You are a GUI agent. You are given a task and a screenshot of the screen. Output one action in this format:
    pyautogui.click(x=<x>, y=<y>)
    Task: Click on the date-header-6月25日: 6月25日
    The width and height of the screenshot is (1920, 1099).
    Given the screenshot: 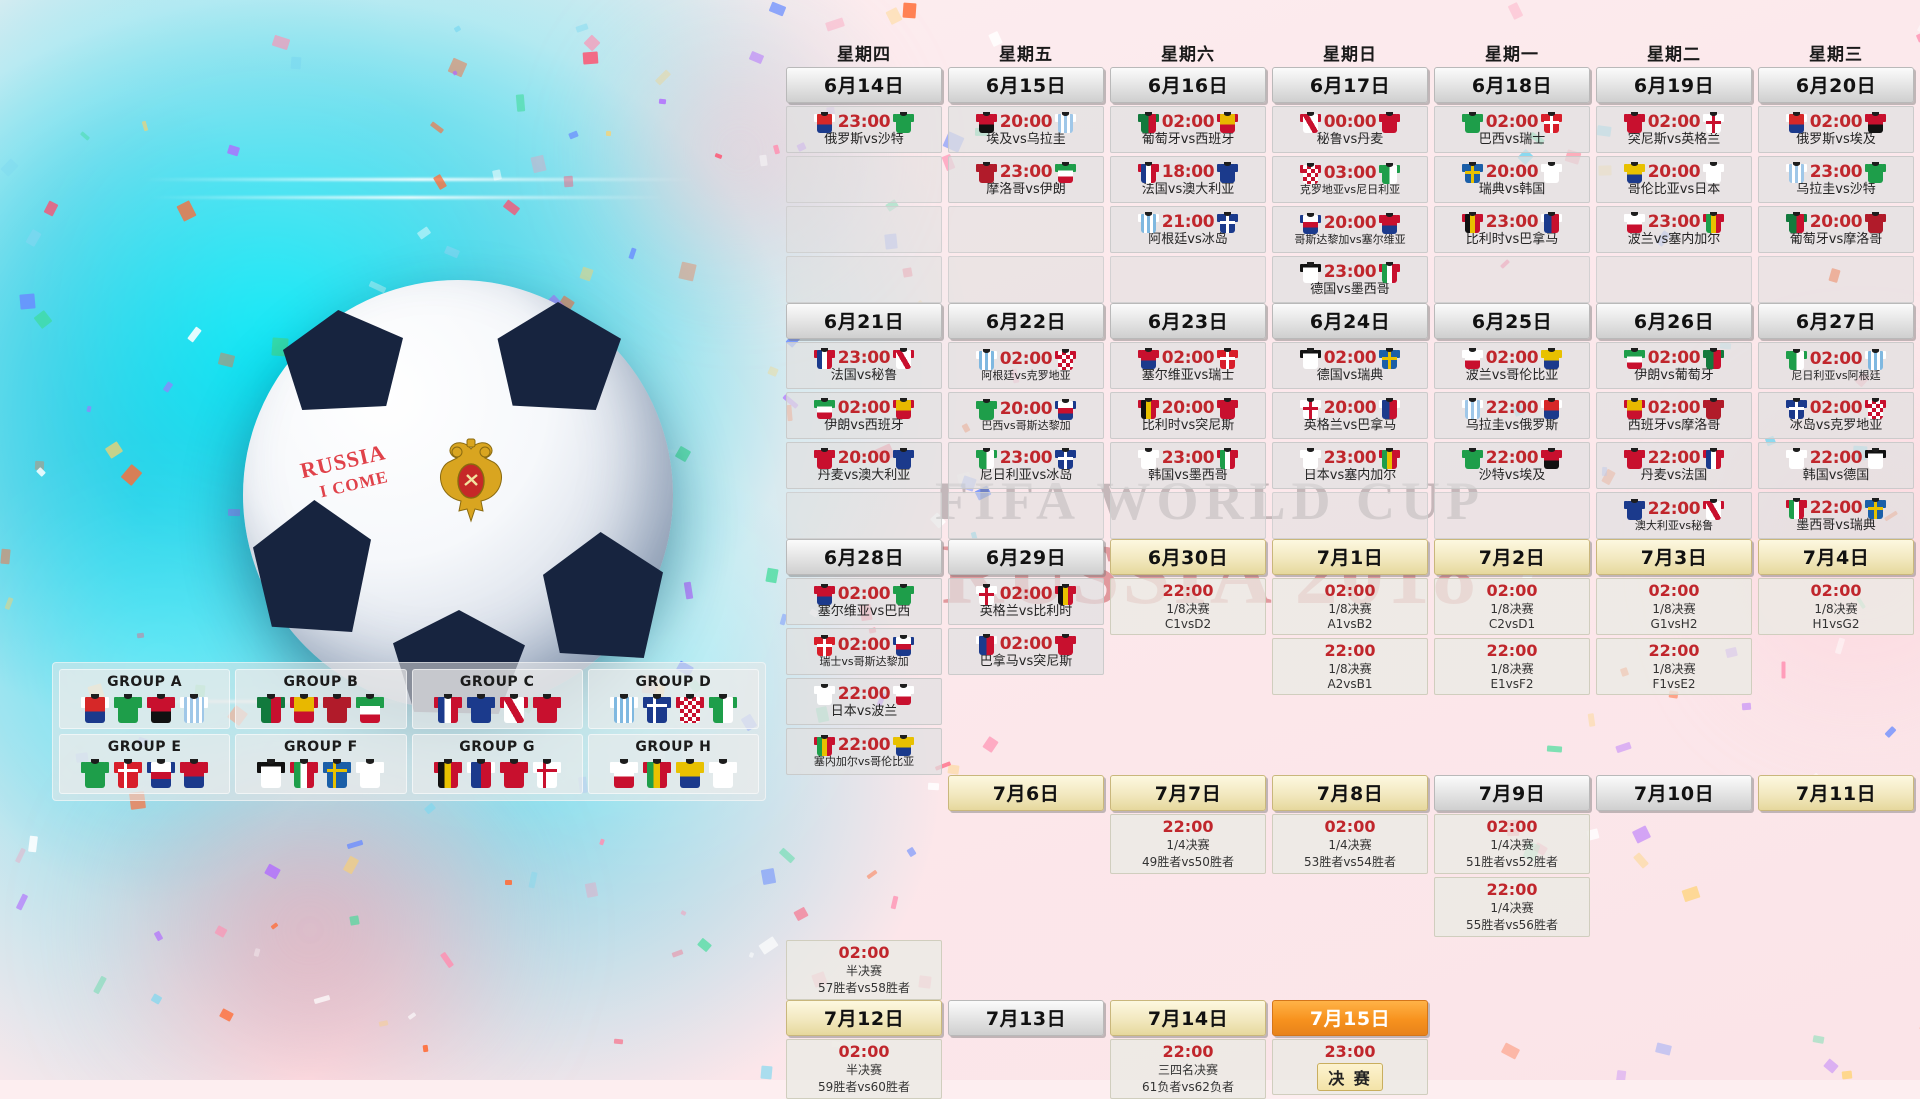 What is the action you would take?
    pyautogui.click(x=1512, y=321)
    